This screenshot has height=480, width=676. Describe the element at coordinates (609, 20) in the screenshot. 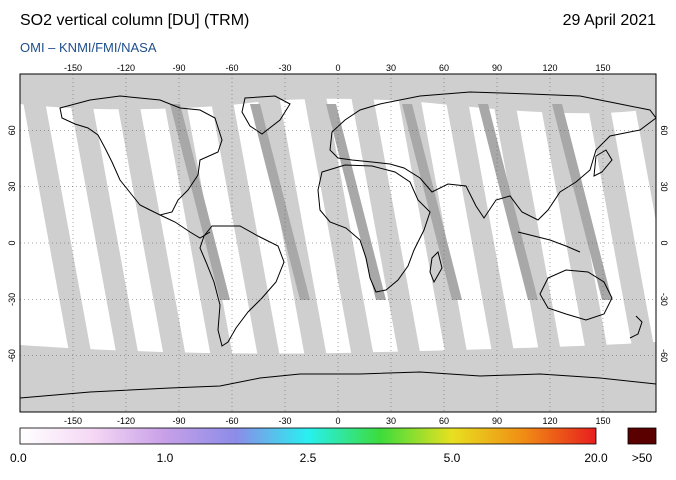

I see `map-date: 29 April 2021` at that location.